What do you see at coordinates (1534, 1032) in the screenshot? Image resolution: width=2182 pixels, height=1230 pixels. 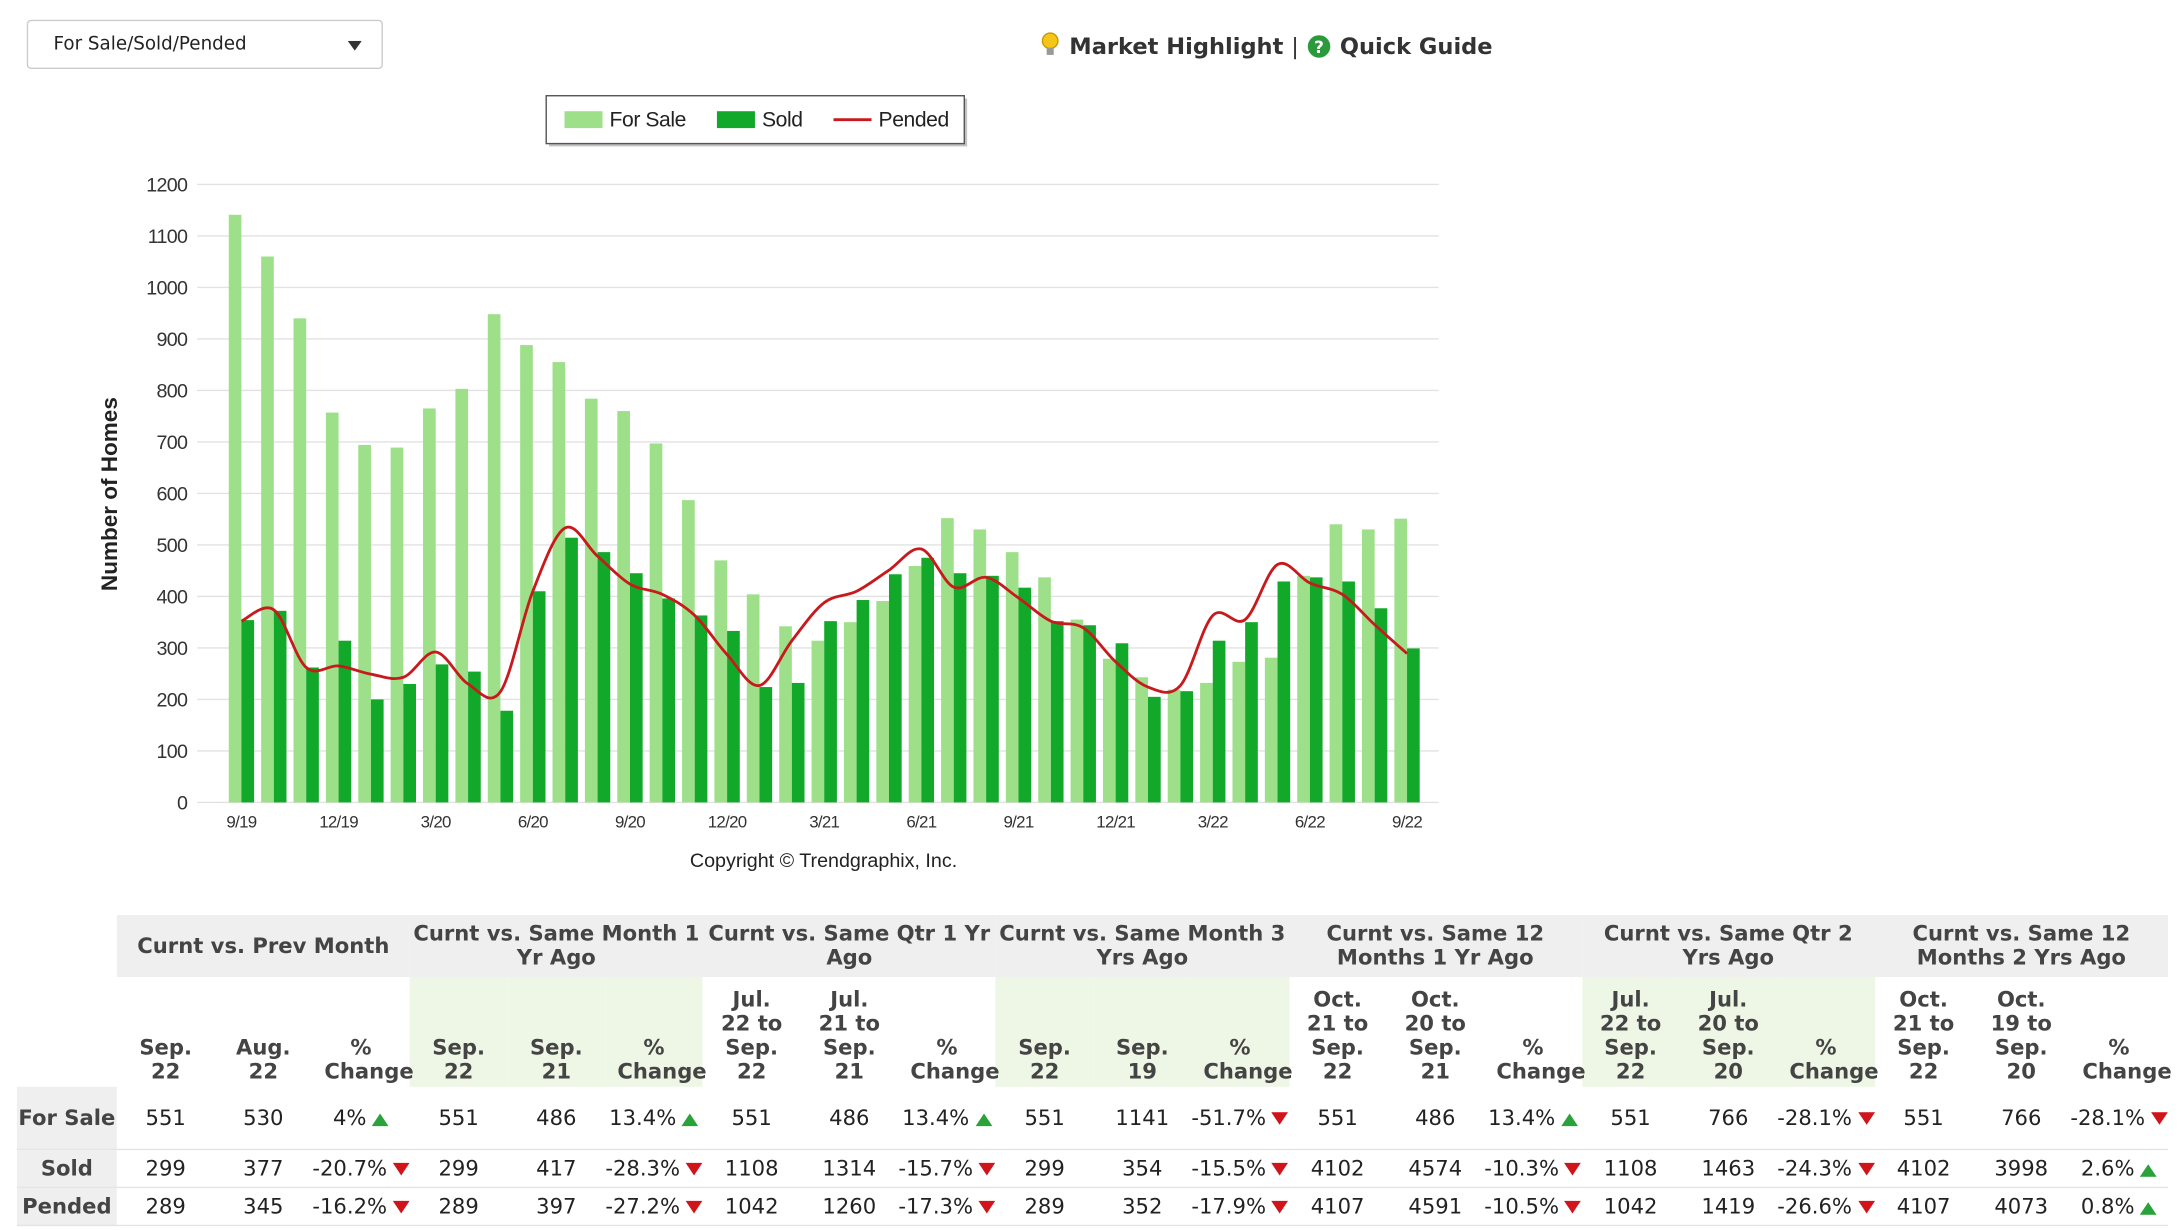 I see `column-header: % Change` at bounding box center [1534, 1032].